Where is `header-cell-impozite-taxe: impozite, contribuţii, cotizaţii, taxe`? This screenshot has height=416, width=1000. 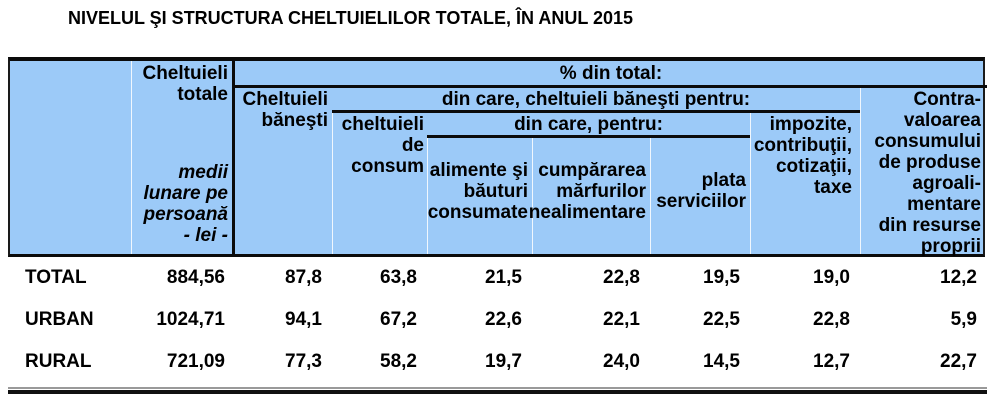
header-cell-impozite-taxe: impozite, contribuţii, cotizaţii, taxe is located at coordinates (805, 183).